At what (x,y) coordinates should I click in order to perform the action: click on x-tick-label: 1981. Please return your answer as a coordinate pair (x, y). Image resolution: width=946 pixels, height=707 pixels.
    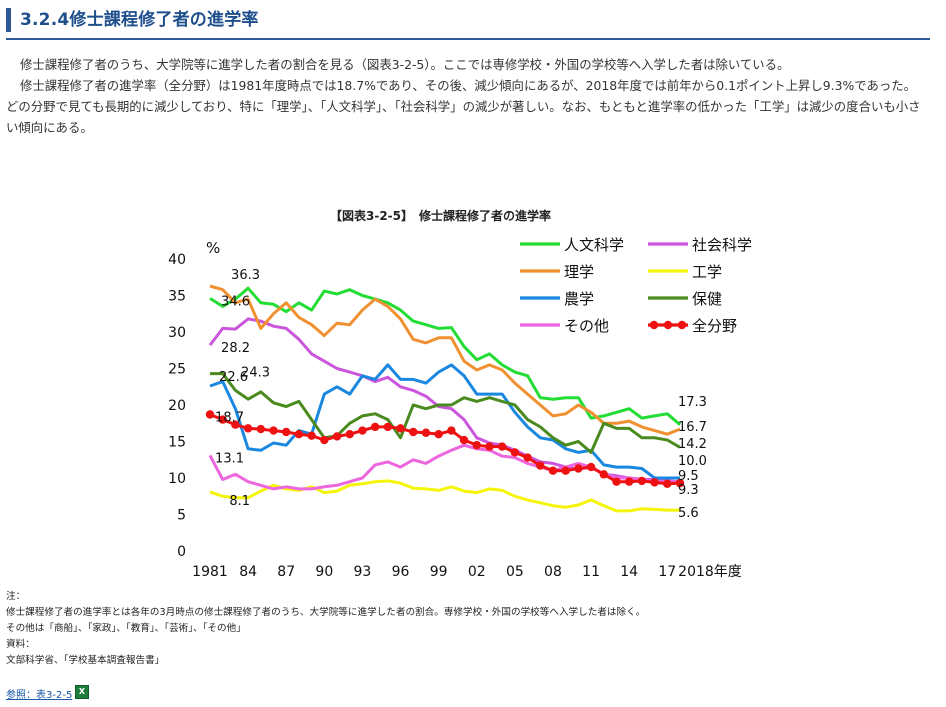
    Looking at the image, I should click on (210, 572).